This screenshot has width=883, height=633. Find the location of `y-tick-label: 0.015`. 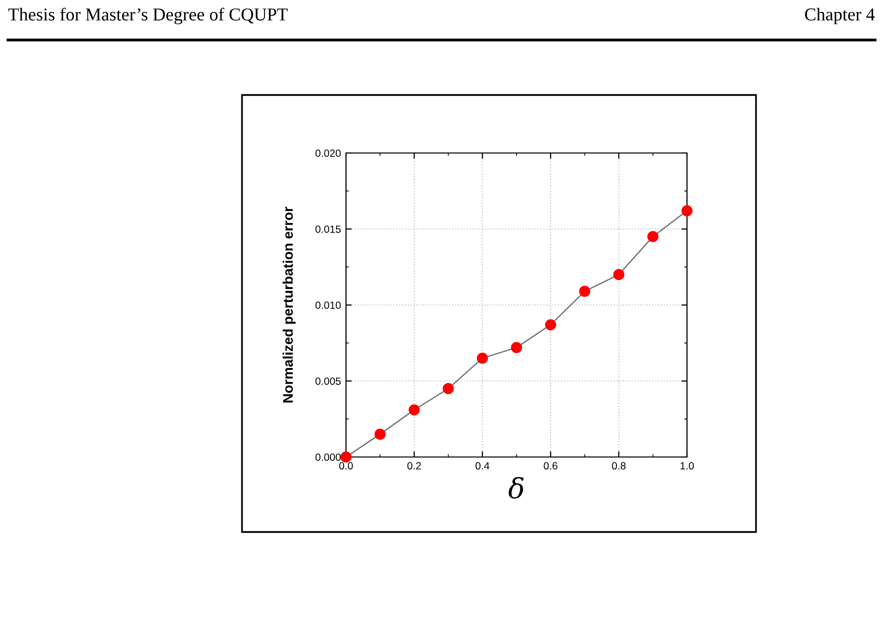

y-tick-label: 0.015 is located at coordinates (328, 229).